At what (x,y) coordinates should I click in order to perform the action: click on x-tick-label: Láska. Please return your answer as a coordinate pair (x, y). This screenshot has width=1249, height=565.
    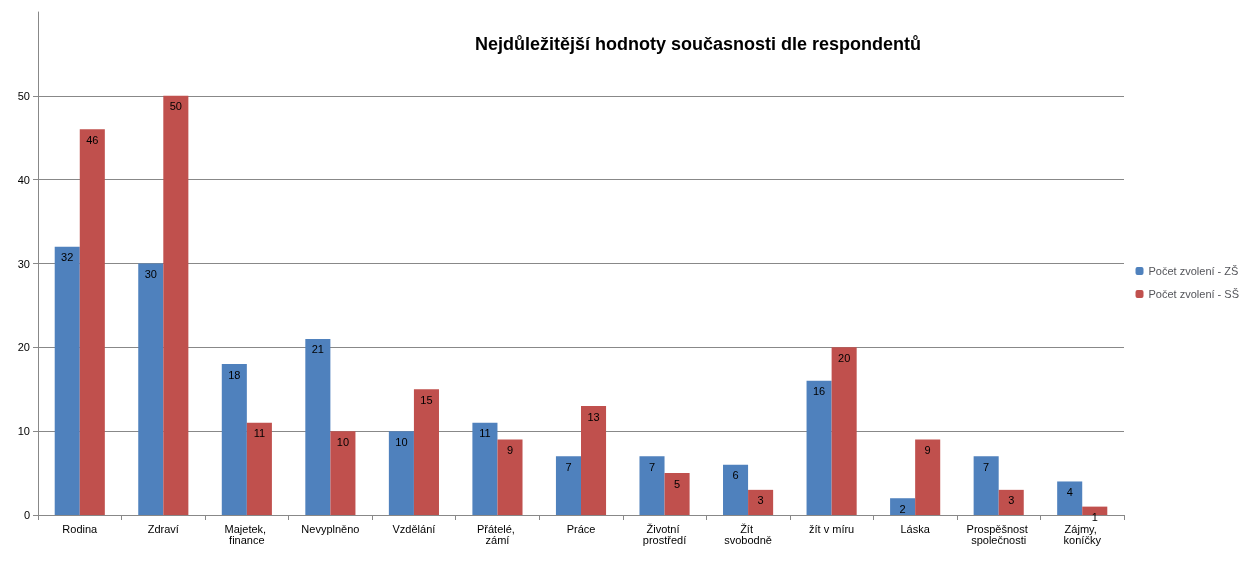
    Looking at the image, I should click on (915, 528).